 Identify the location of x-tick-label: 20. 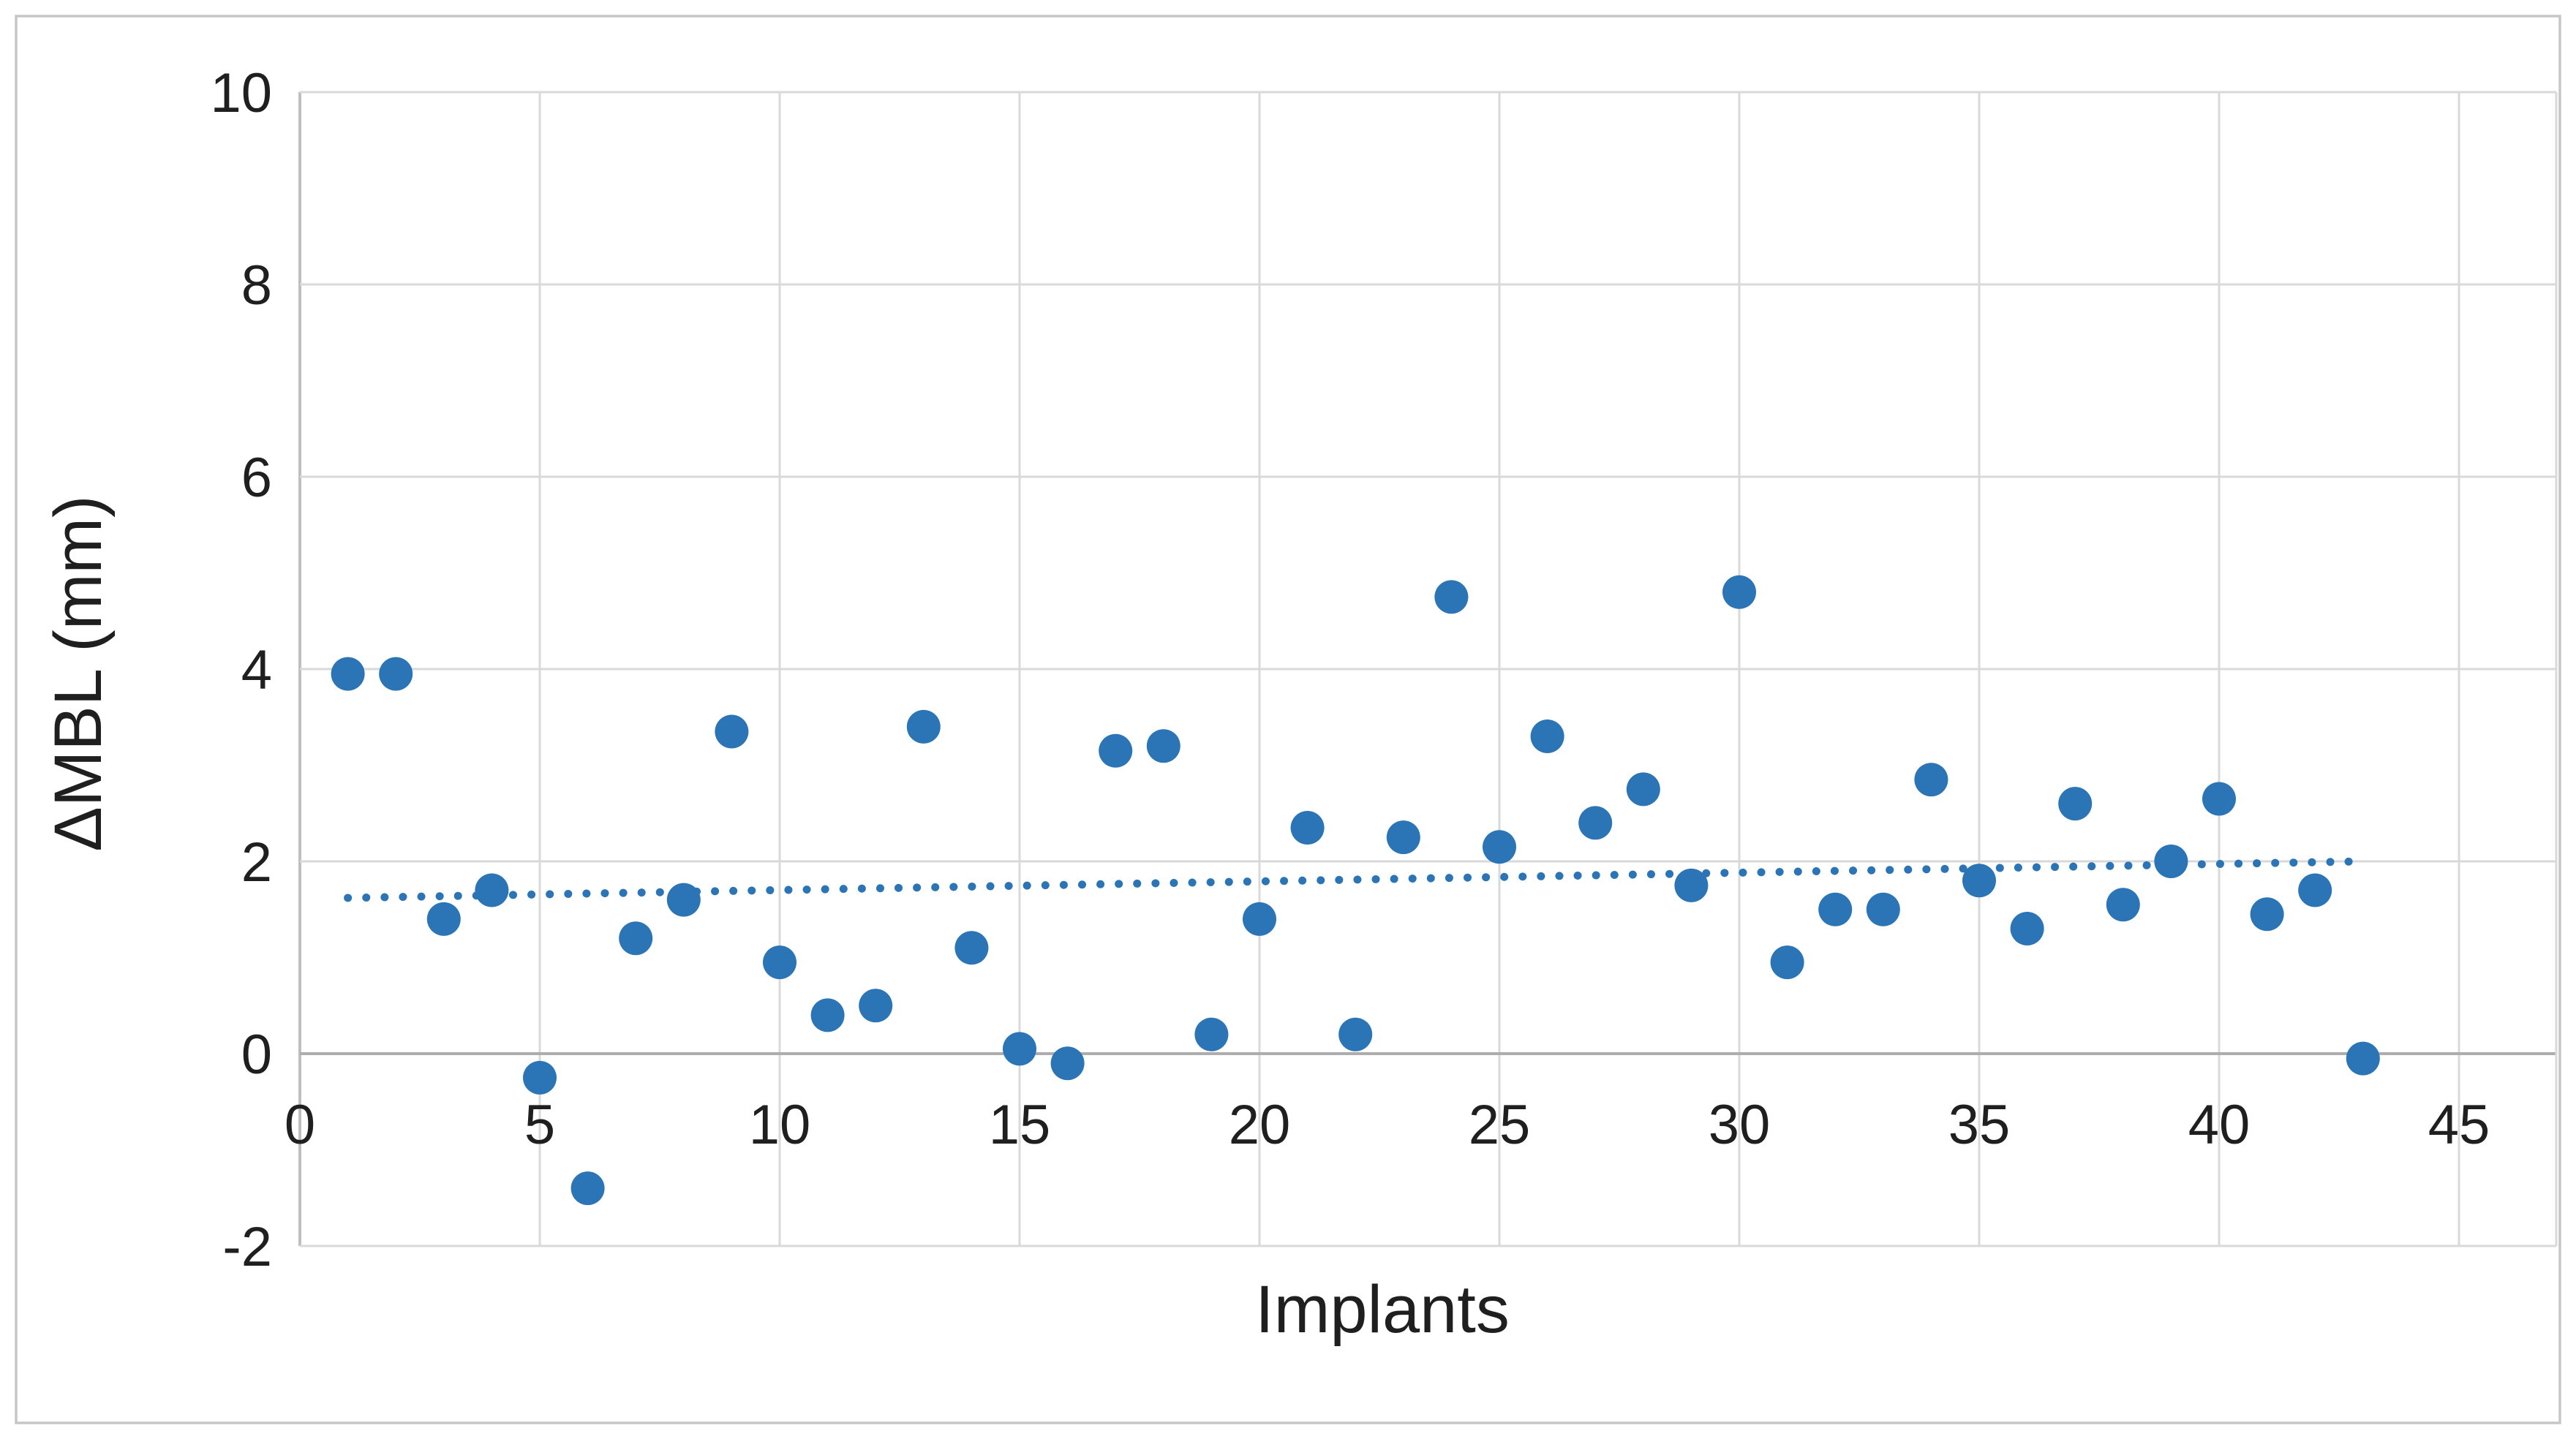
(1260, 1125).